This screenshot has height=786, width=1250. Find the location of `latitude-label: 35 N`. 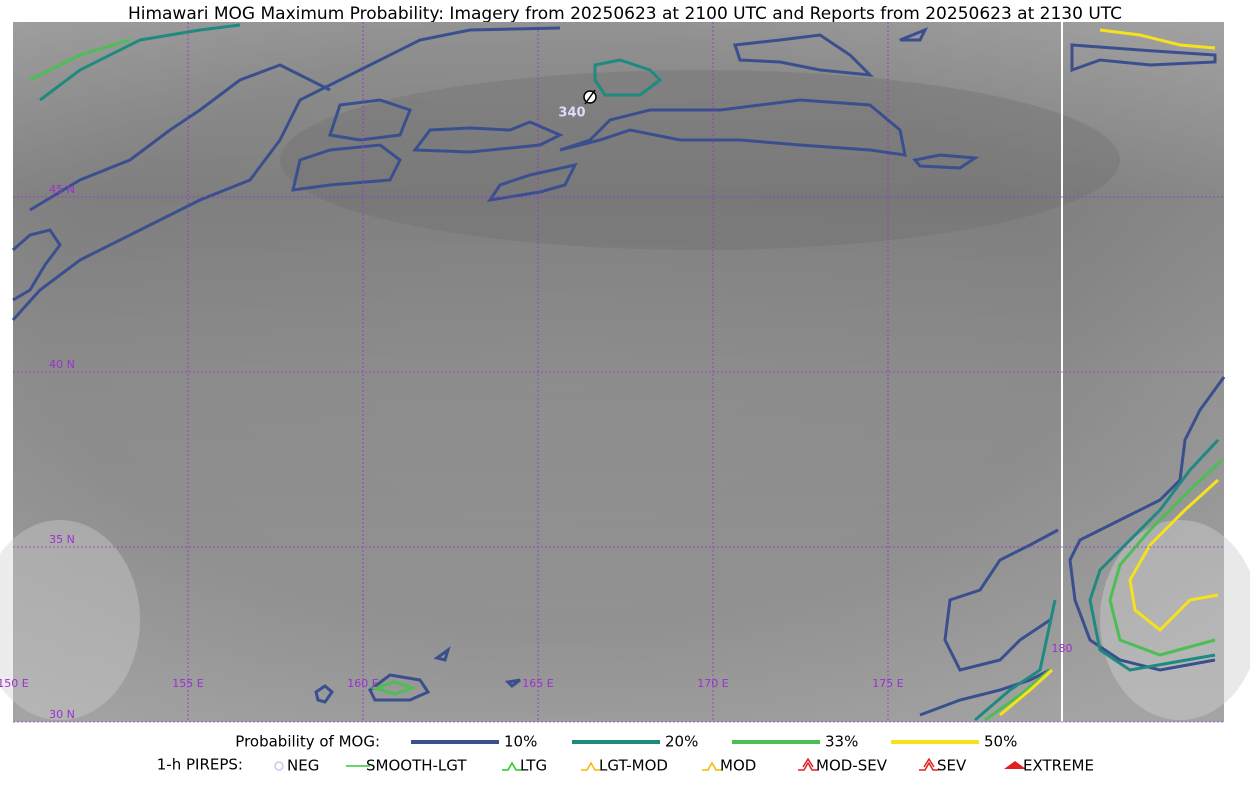

latitude-label: 35 N is located at coordinates (62, 539).